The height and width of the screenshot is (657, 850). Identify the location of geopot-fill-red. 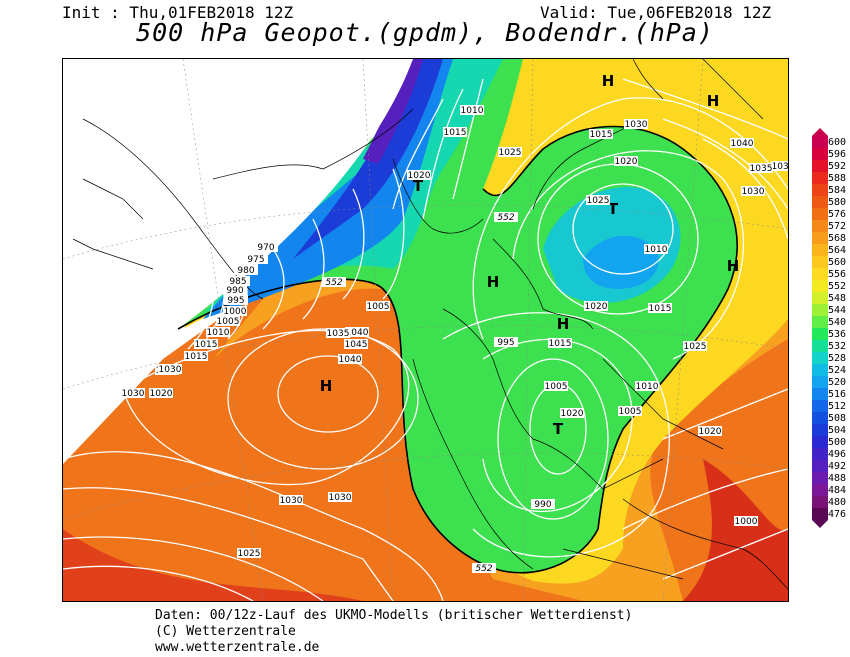
(213, 565).